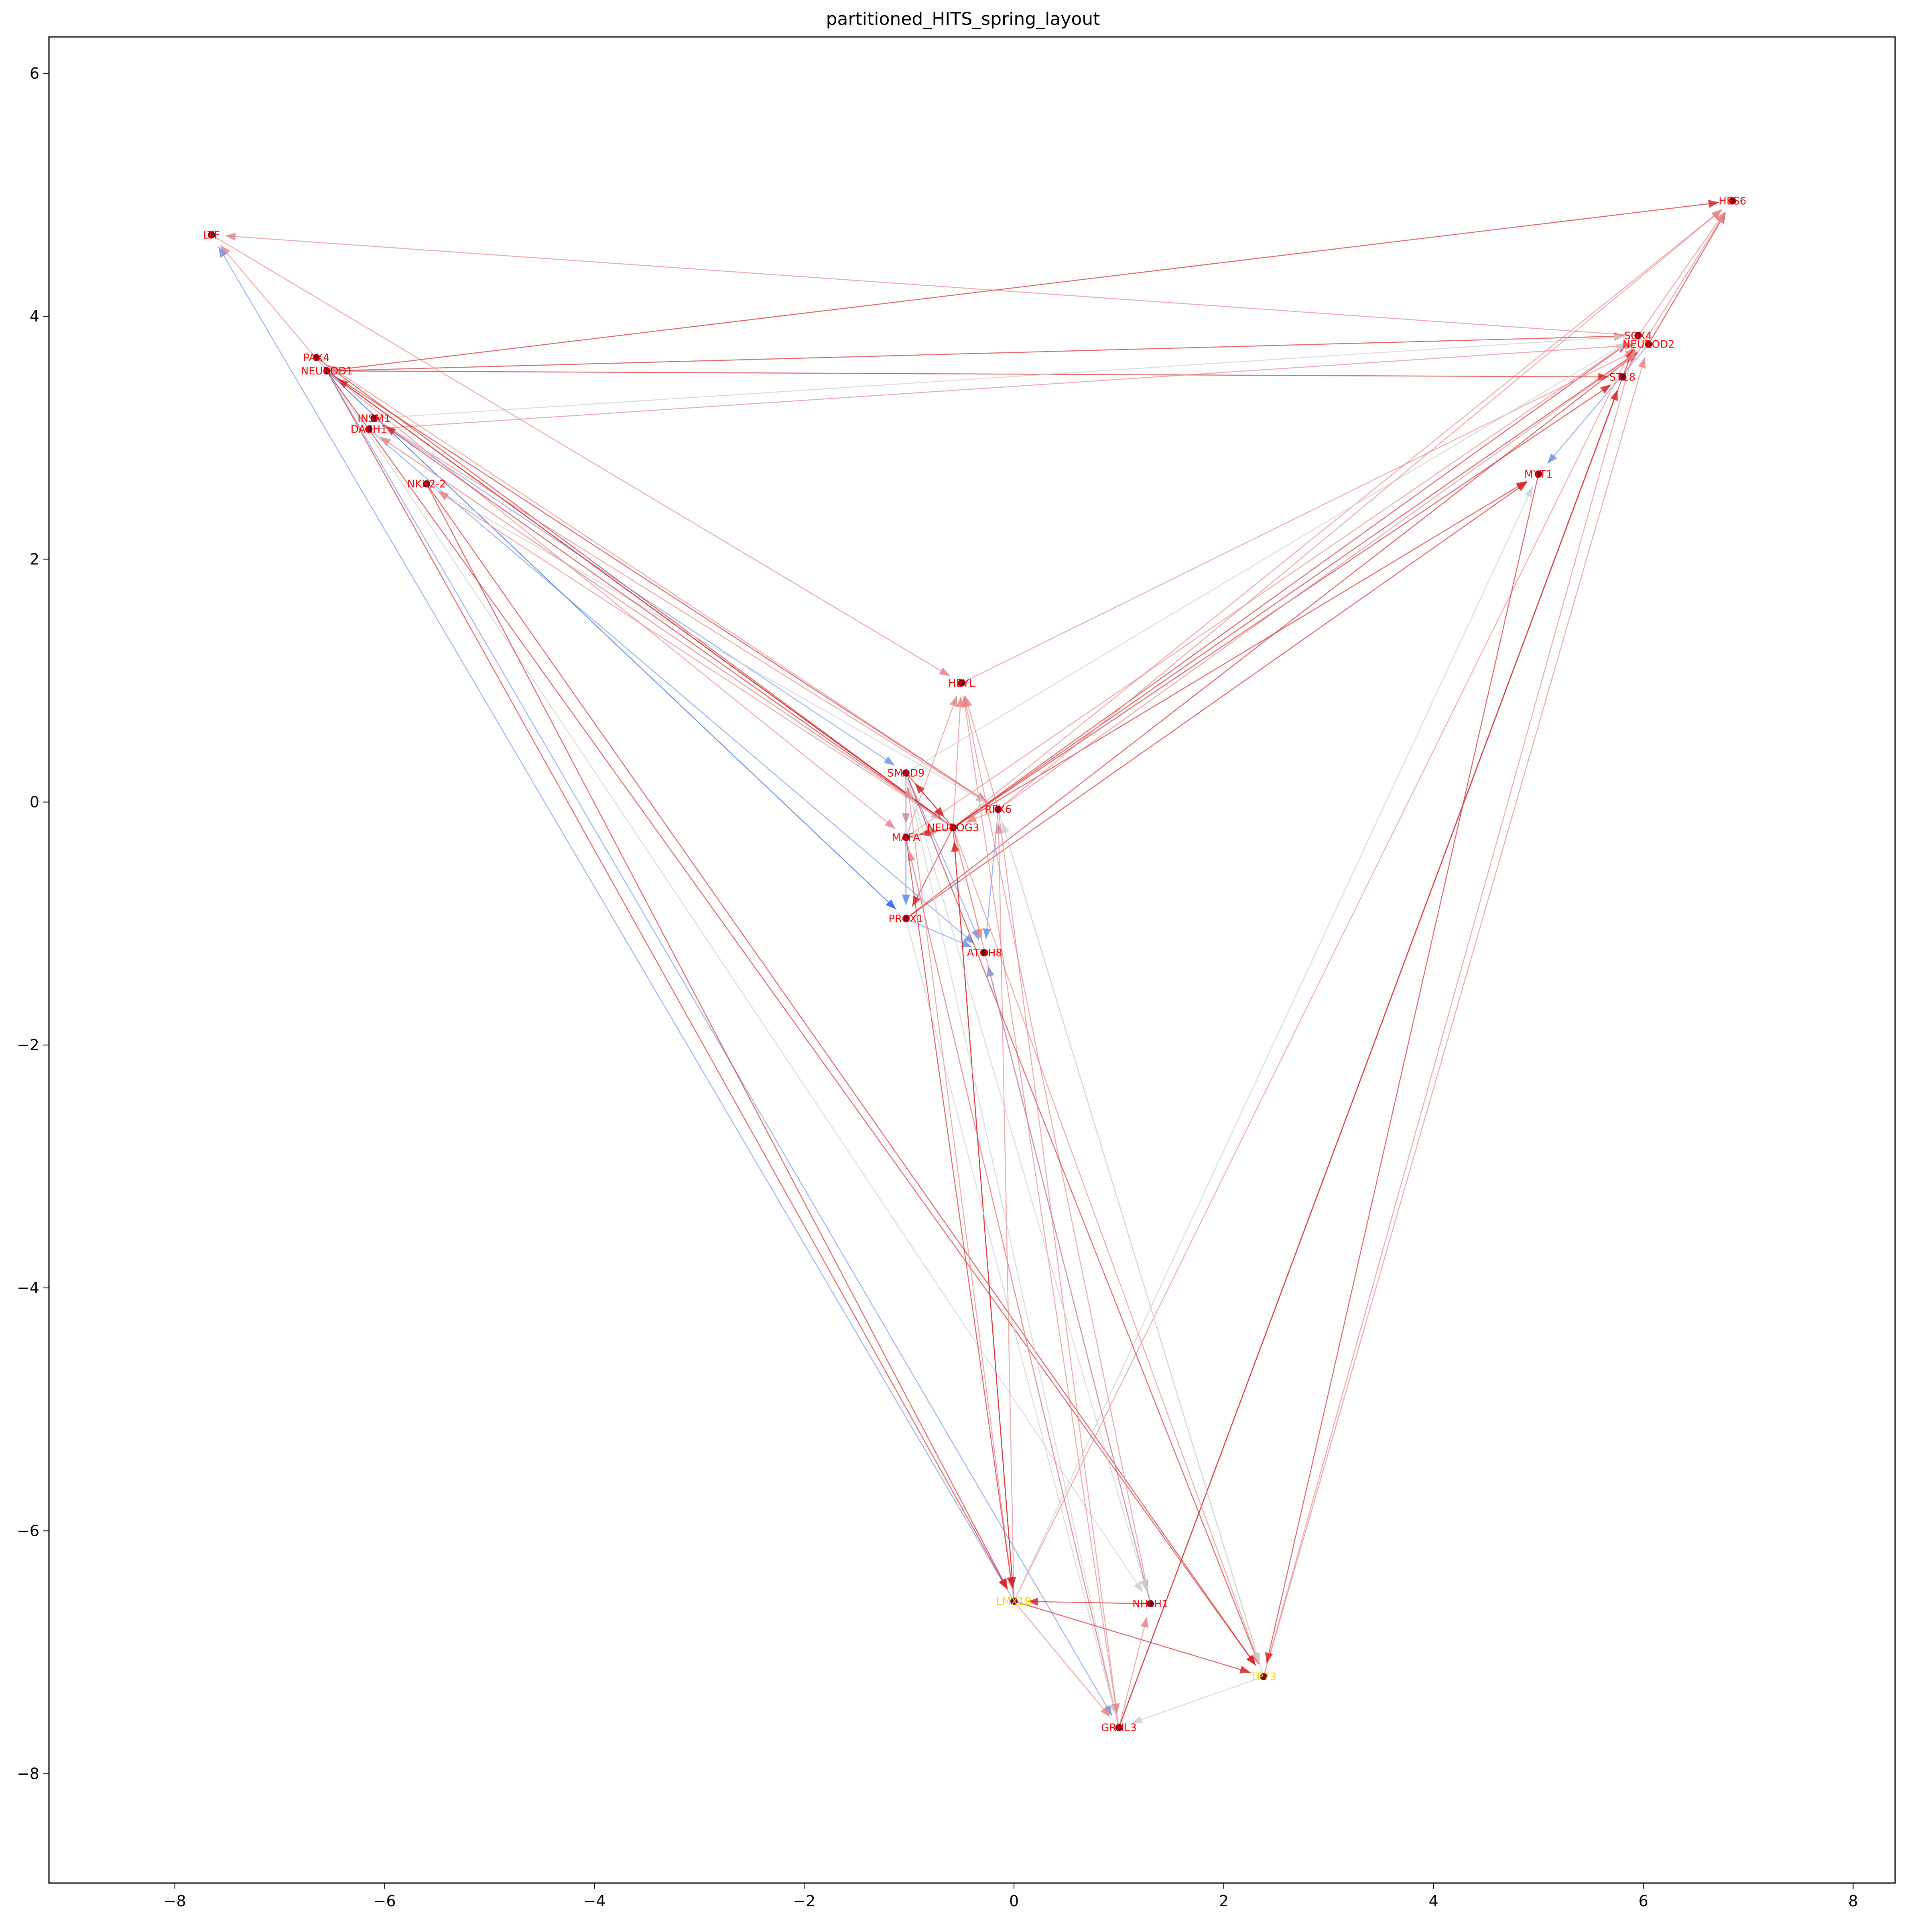 Image resolution: width=1926 pixels, height=1932 pixels. What do you see at coordinates (1264, 1676) in the screenshot?
I see `node-TP73` at bounding box center [1264, 1676].